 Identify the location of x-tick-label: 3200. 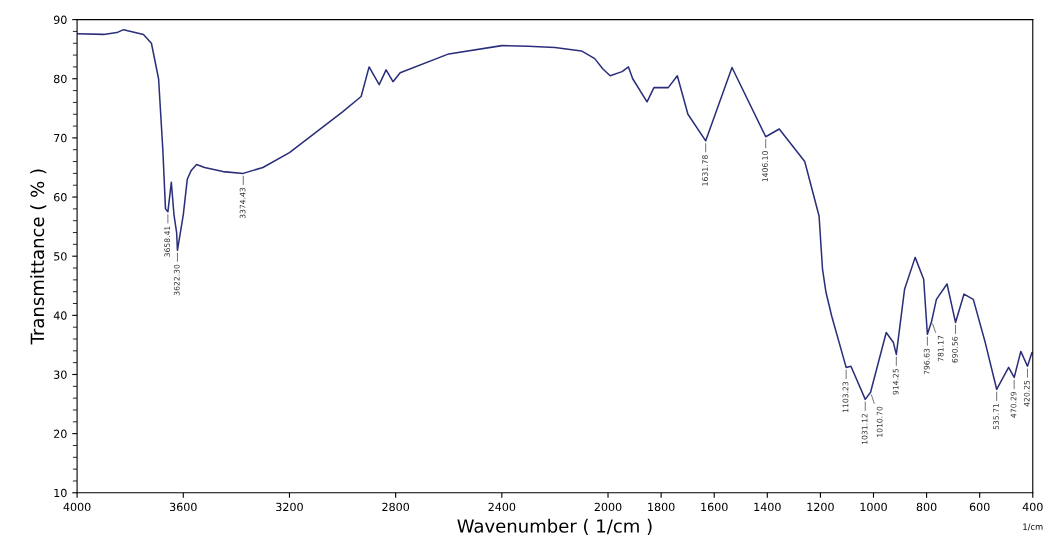
(289, 507).